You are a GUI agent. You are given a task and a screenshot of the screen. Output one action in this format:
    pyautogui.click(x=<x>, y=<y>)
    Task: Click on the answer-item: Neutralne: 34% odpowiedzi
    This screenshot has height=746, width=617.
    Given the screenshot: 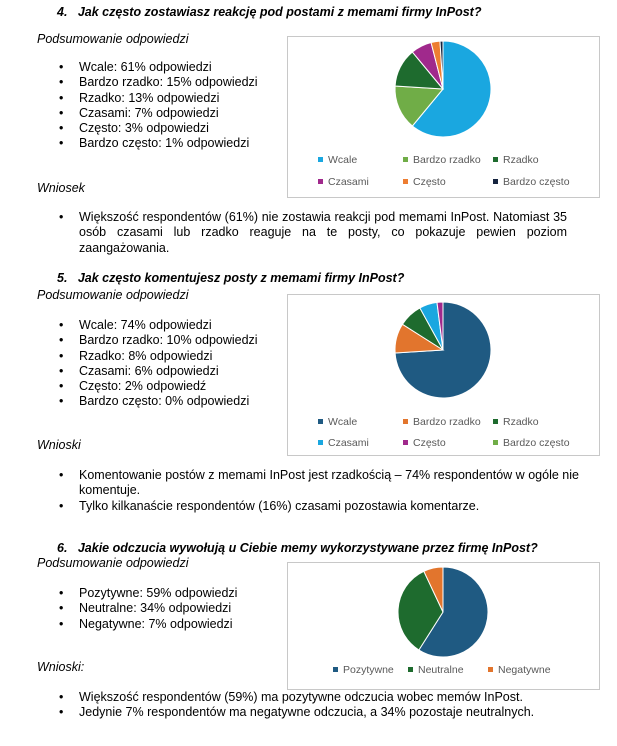 What is the action you would take?
    pyautogui.click(x=148, y=609)
    